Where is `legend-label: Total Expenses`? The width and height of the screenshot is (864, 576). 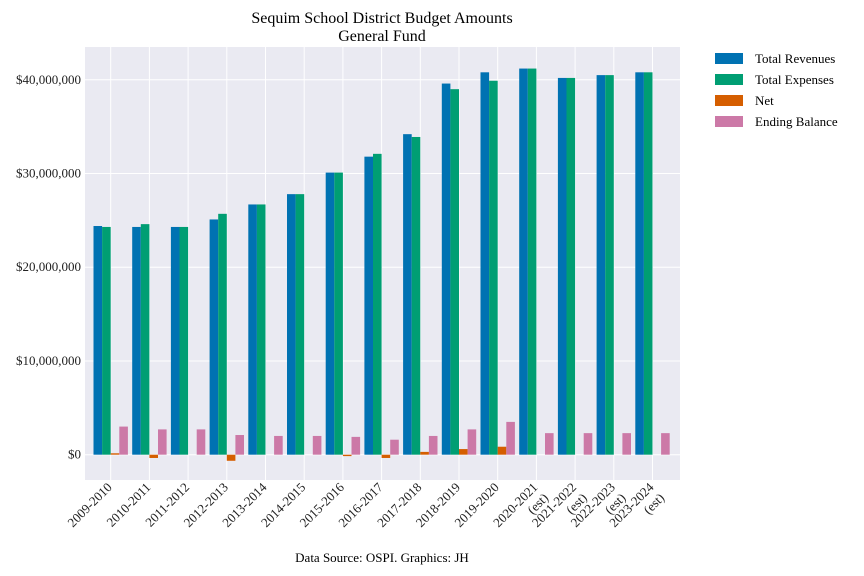 legend-label: Total Expenses is located at coordinates (794, 79).